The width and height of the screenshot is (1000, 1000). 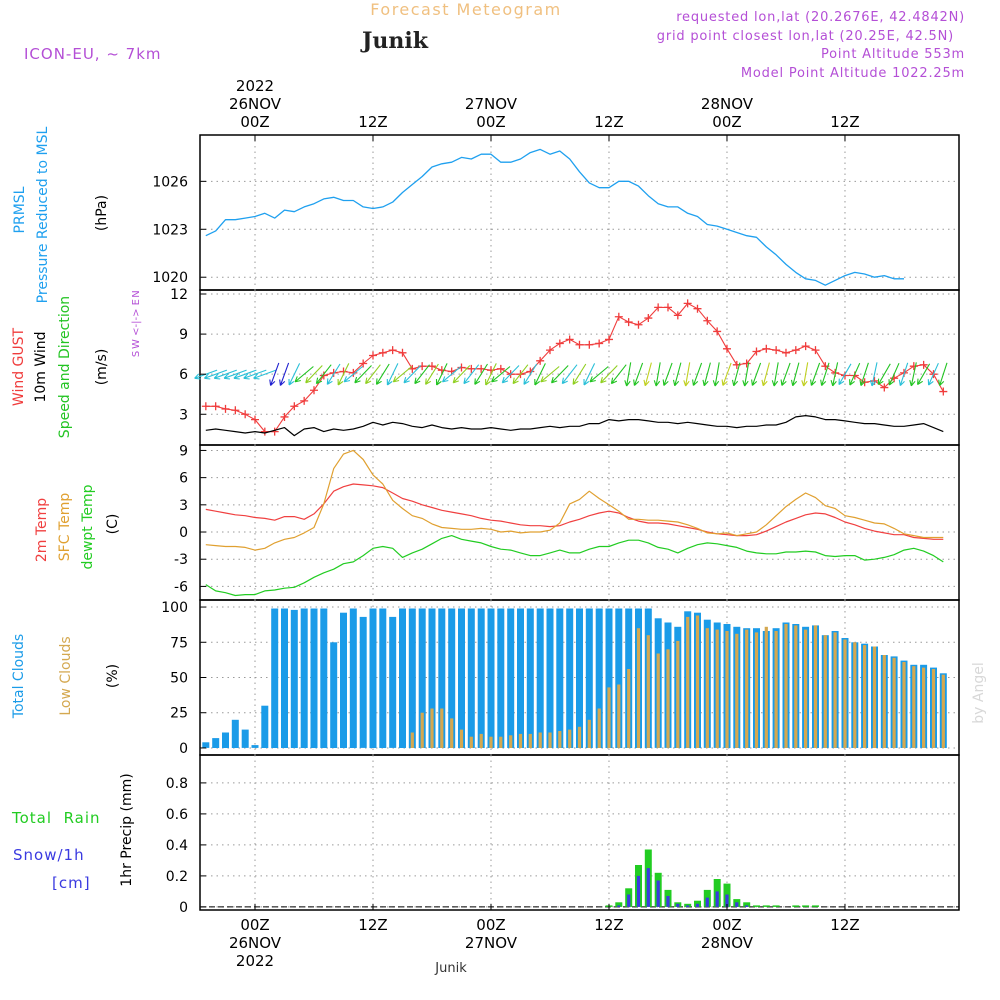 I want to click on x-tick-label-top: 2022, so click(x=255, y=86).